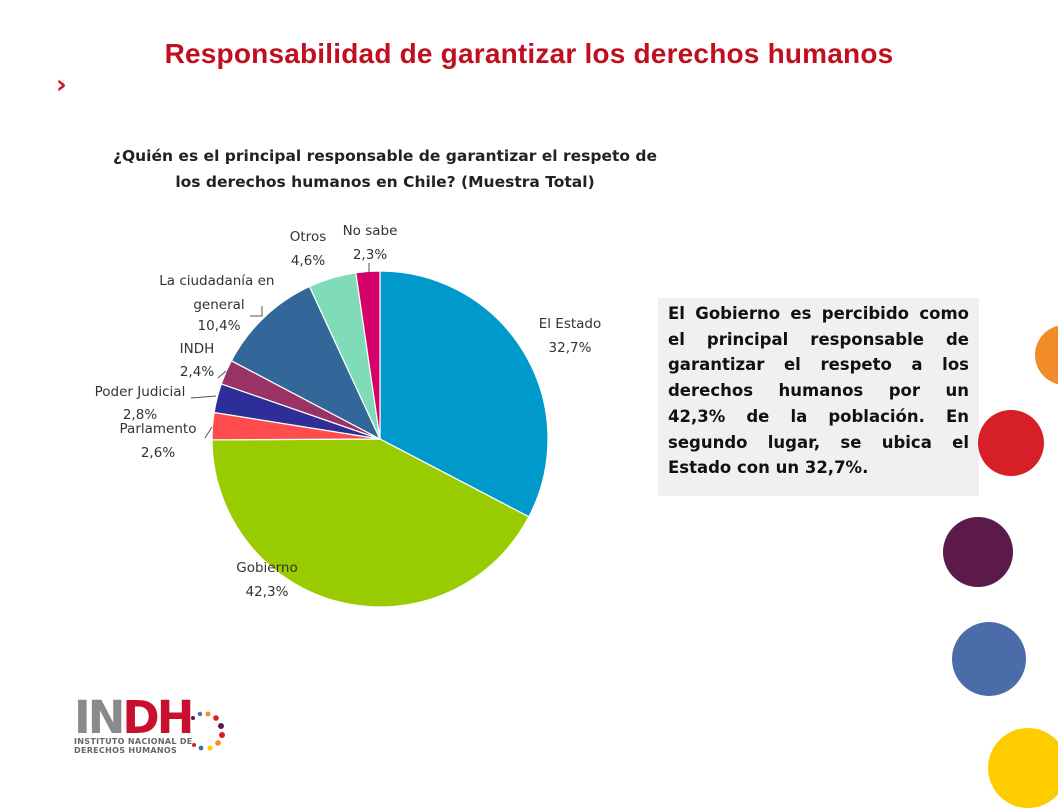  What do you see at coordinates (308, 237) in the screenshot?
I see `label-name-otros: Otros` at bounding box center [308, 237].